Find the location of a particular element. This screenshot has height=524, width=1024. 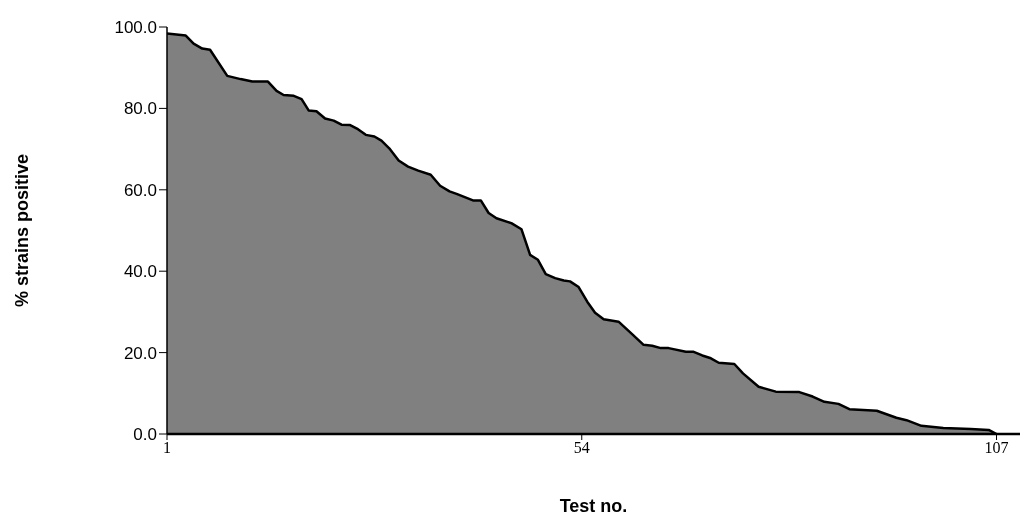

x-axis-title: Test no. is located at coordinates (593, 506).